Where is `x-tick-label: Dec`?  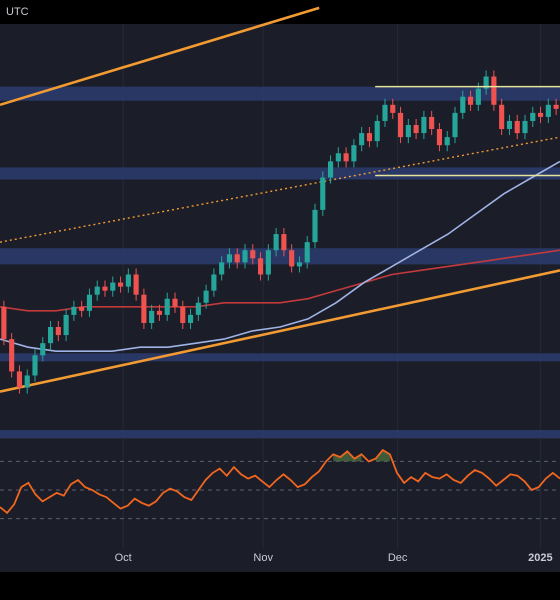
x-tick-label: Dec is located at coordinates (398, 558).